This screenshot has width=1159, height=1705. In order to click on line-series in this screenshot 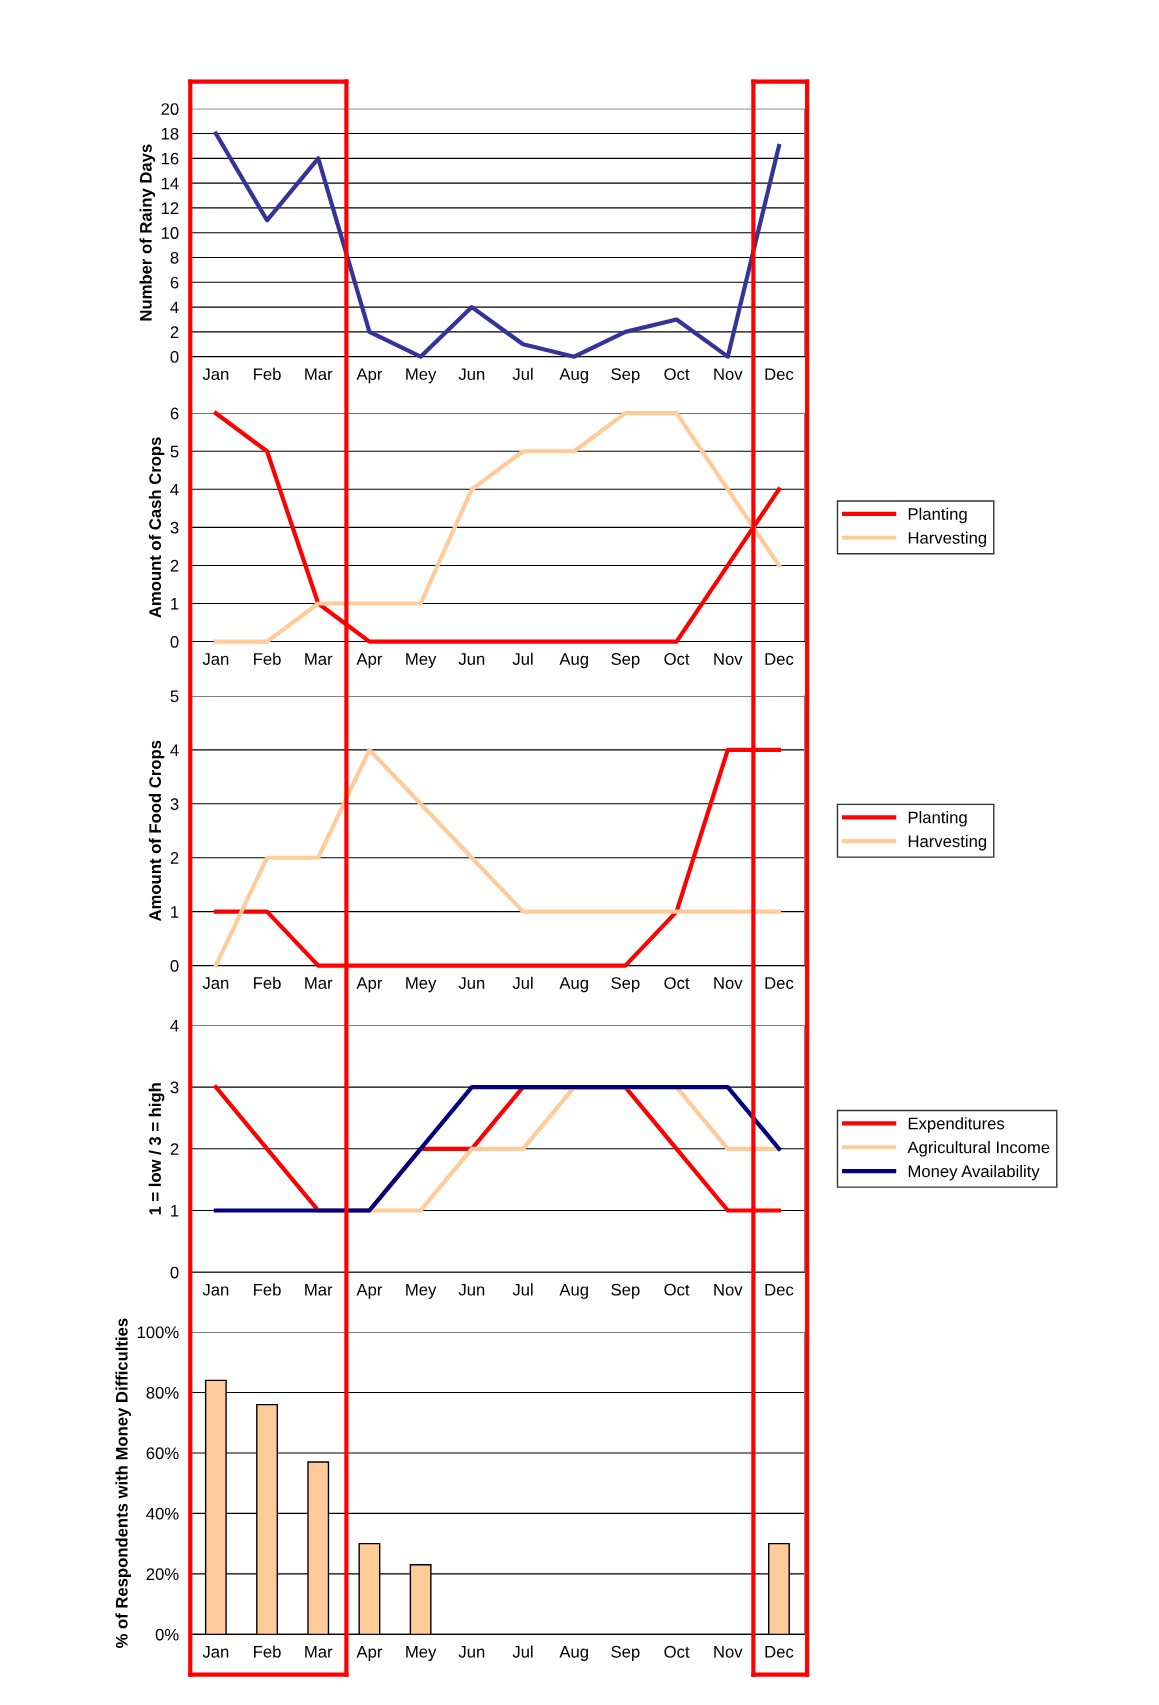, I will do `click(497, 245)`.